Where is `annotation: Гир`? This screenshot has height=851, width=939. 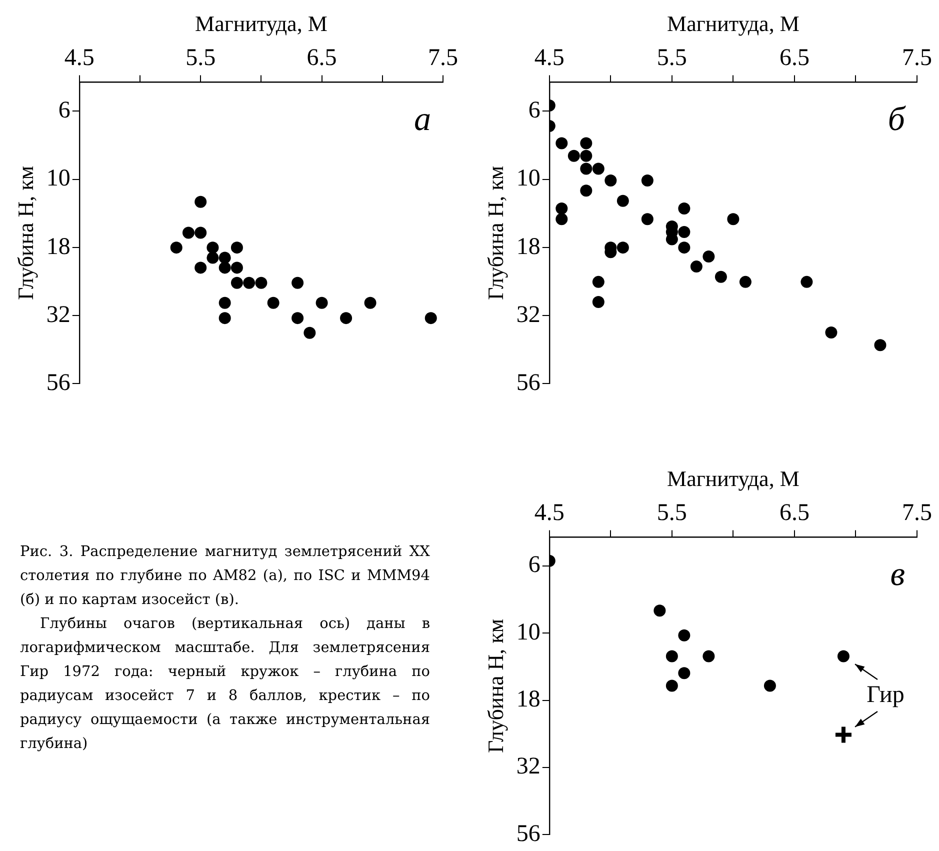
annotation: Гир is located at coordinates (885, 695).